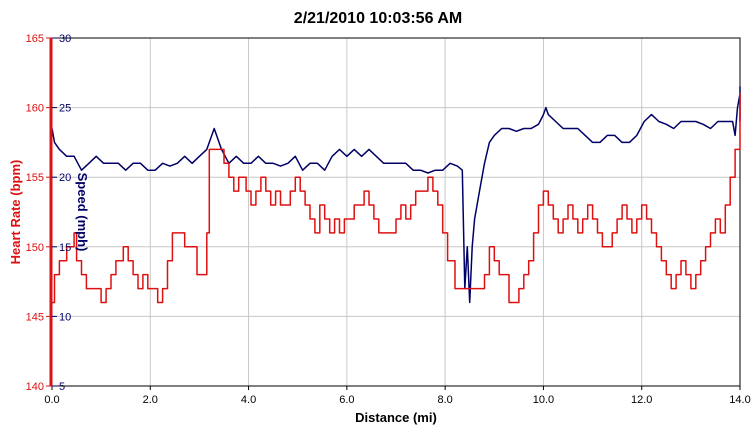  Describe the element at coordinates (444, 400) in the screenshot. I see `x-tick-label: 8.0` at that location.